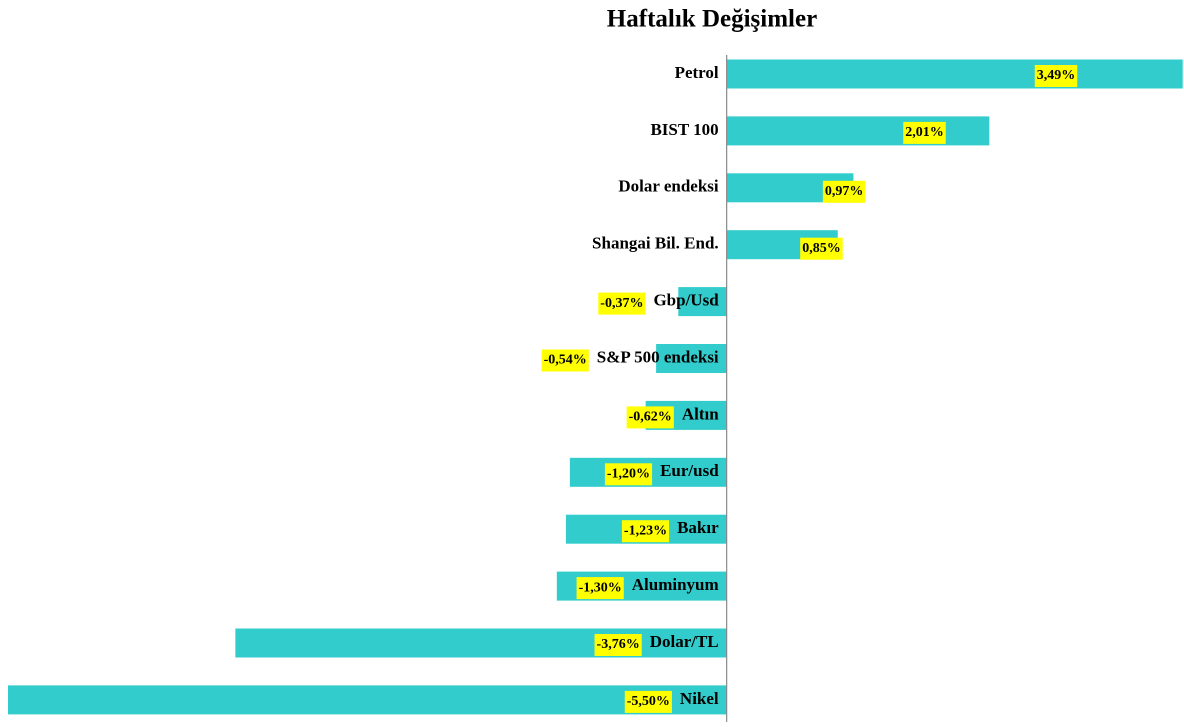 Image resolution: width=1184 pixels, height=727 pixels. What do you see at coordinates (684, 129) in the screenshot?
I see `category-label: BIST 100` at bounding box center [684, 129].